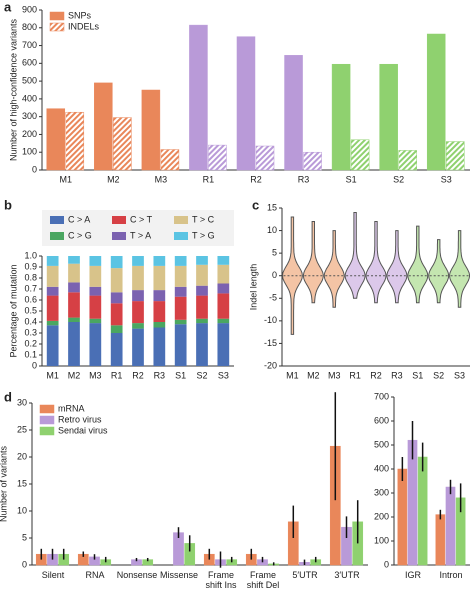 Image resolution: width=474 pixels, height=599 pixels. I want to click on y-tick-label: 0.4, so click(30, 321).